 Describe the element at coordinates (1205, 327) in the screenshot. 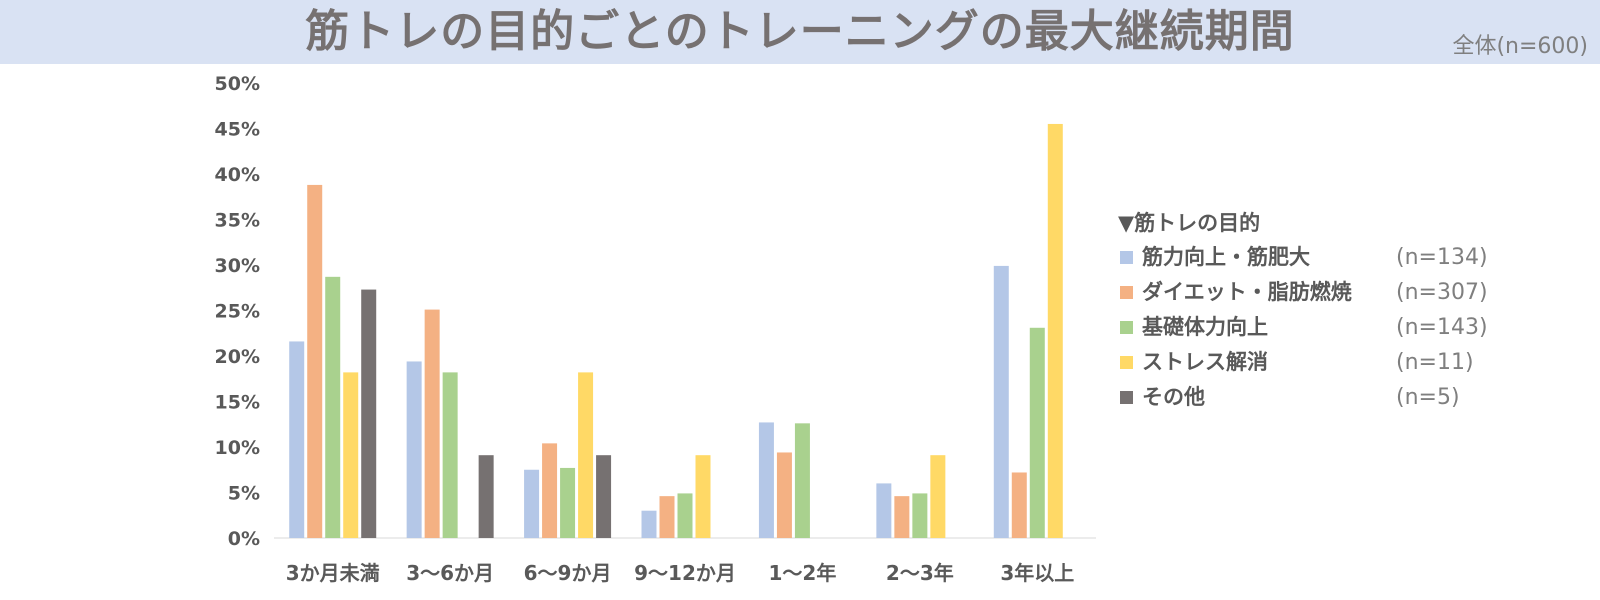

I see `legend-label: 基礎体力向上` at that location.